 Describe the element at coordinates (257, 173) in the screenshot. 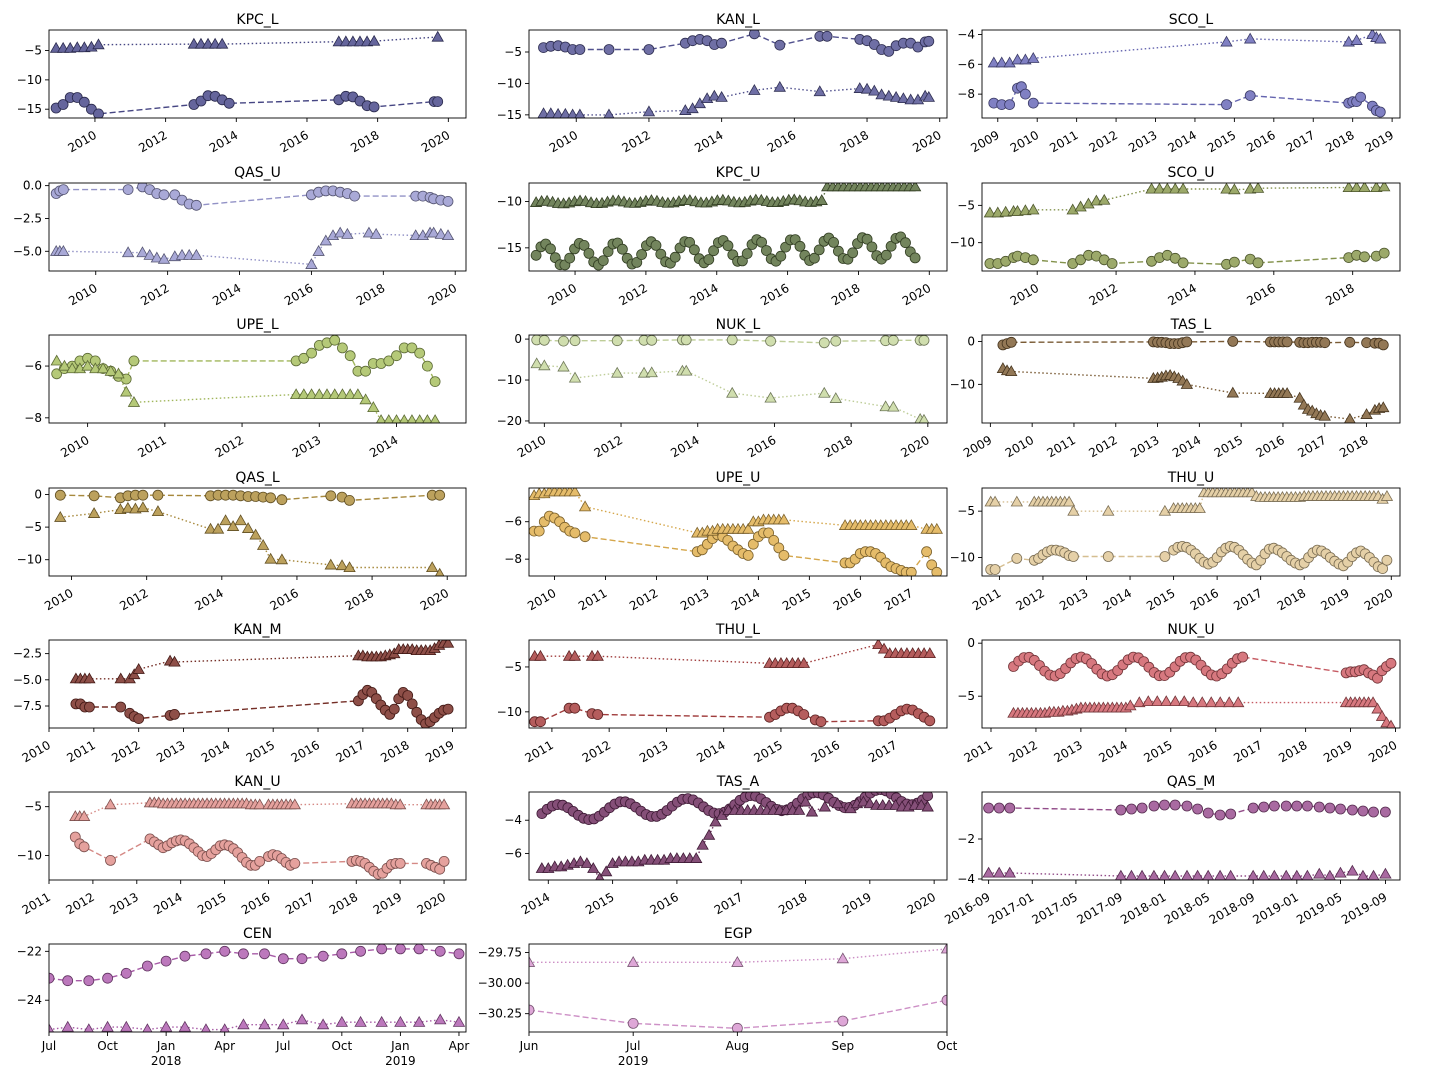

I see `panel-title: QAS_U` at that location.